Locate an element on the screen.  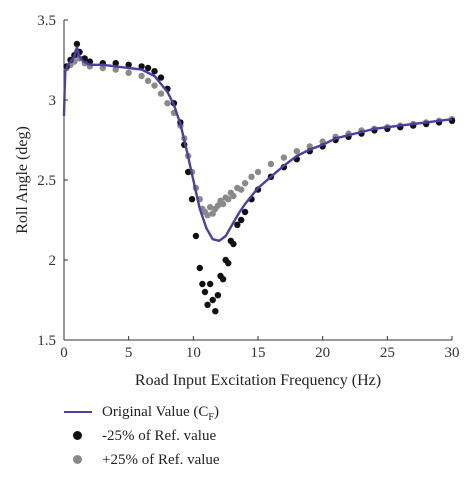
legend-line-swatch is located at coordinates (77, 412).